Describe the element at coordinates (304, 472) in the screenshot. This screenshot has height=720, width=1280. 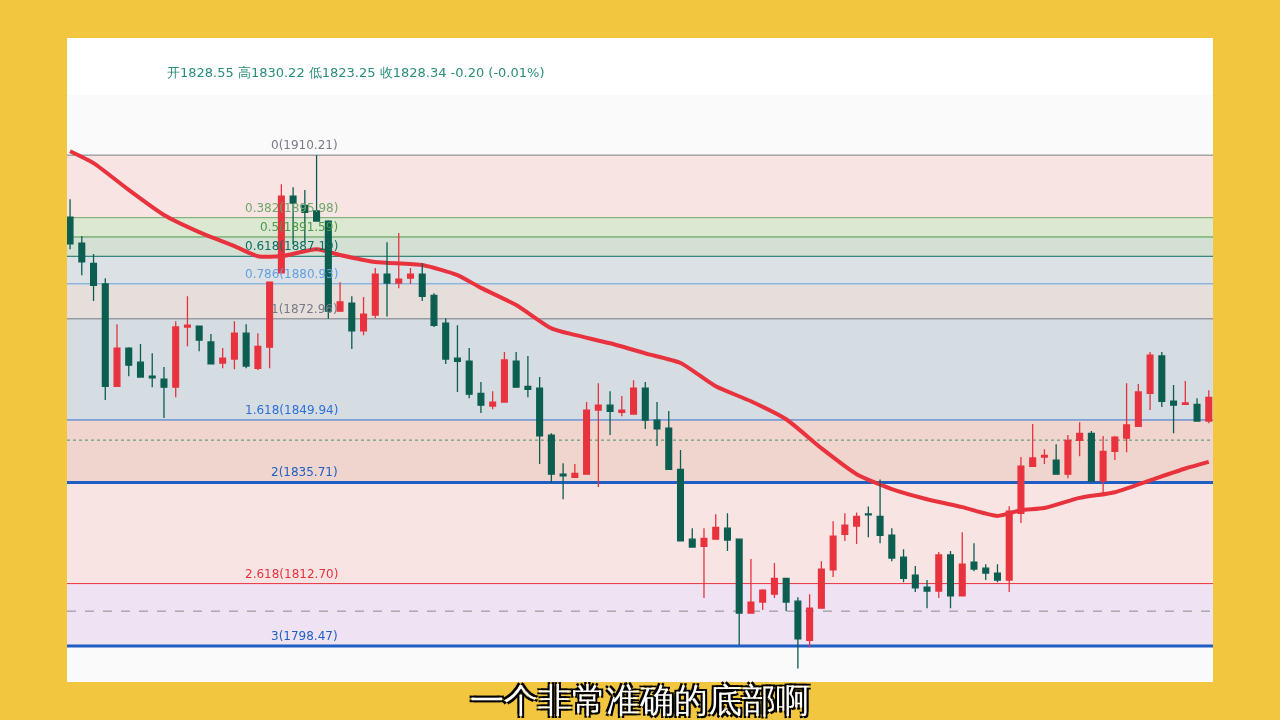
I see `ref-line-label: 2(1835.71)` at that location.